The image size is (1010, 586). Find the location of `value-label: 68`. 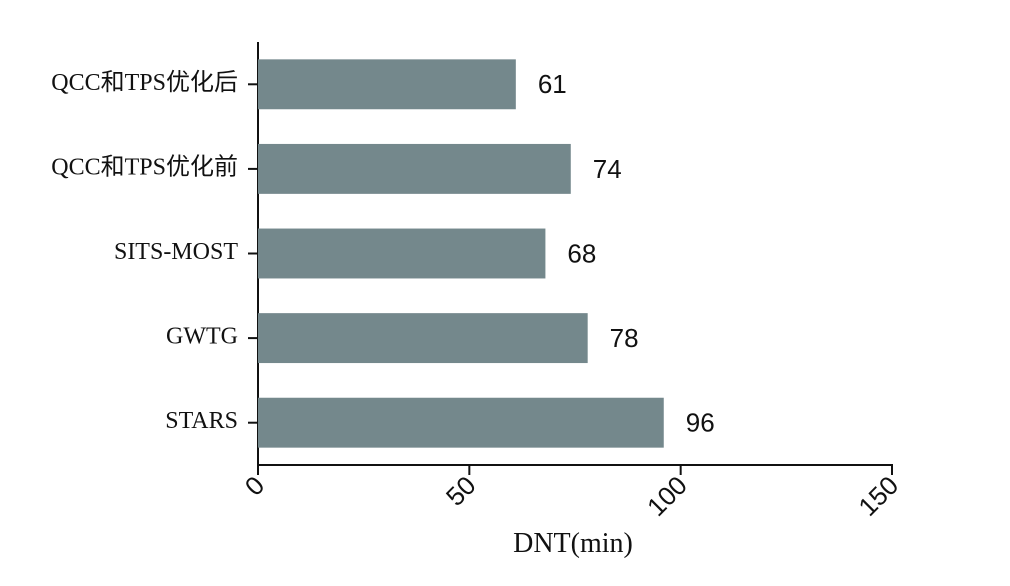

value-label: 68 is located at coordinates (581, 253).